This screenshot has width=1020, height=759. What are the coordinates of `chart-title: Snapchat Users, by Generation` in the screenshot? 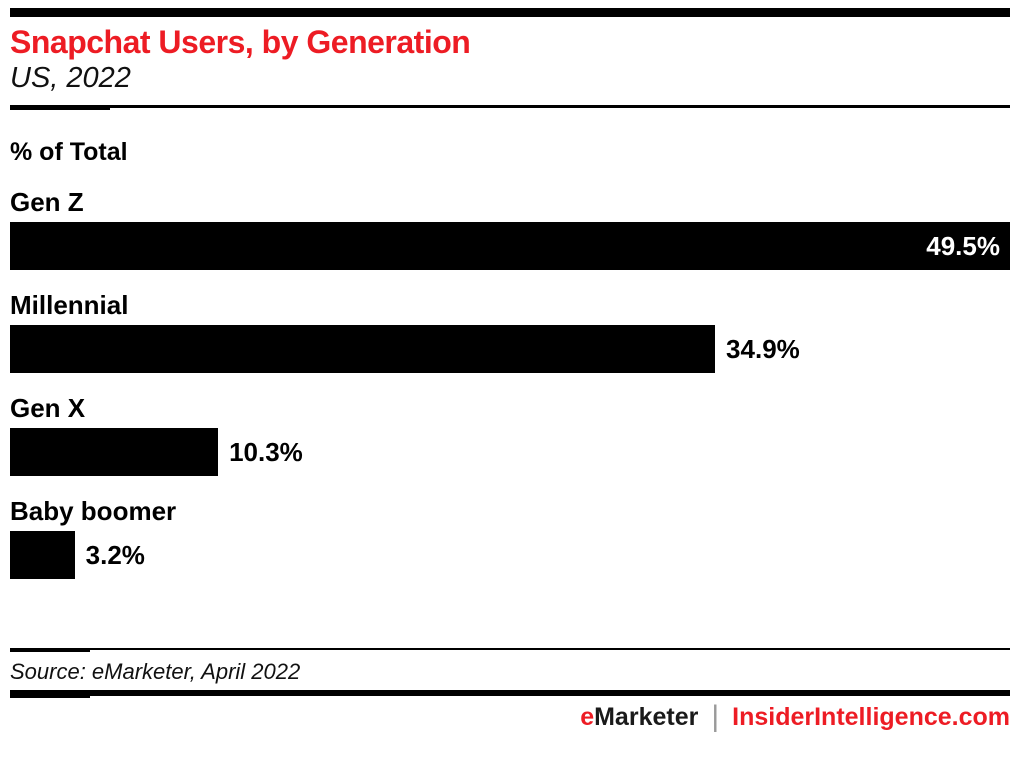 It's located at (240, 42).